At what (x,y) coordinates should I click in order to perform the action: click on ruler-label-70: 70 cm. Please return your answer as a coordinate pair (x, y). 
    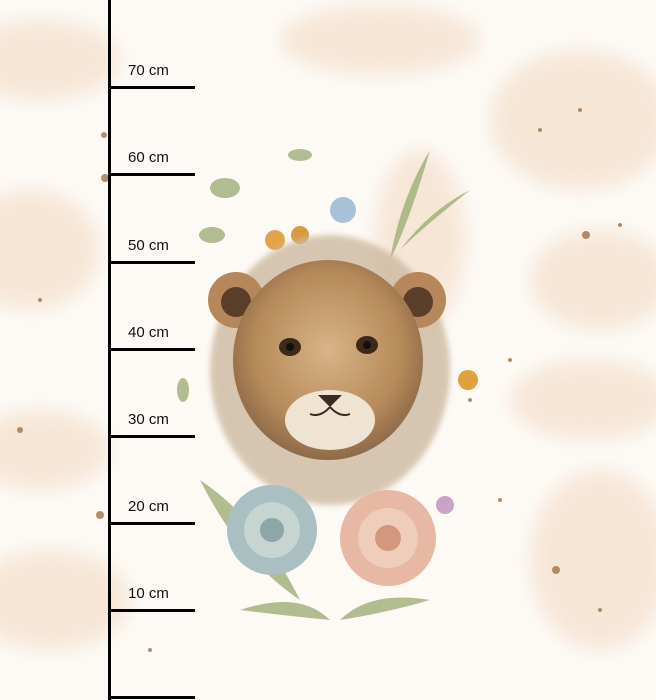
    Looking at the image, I should click on (148, 70).